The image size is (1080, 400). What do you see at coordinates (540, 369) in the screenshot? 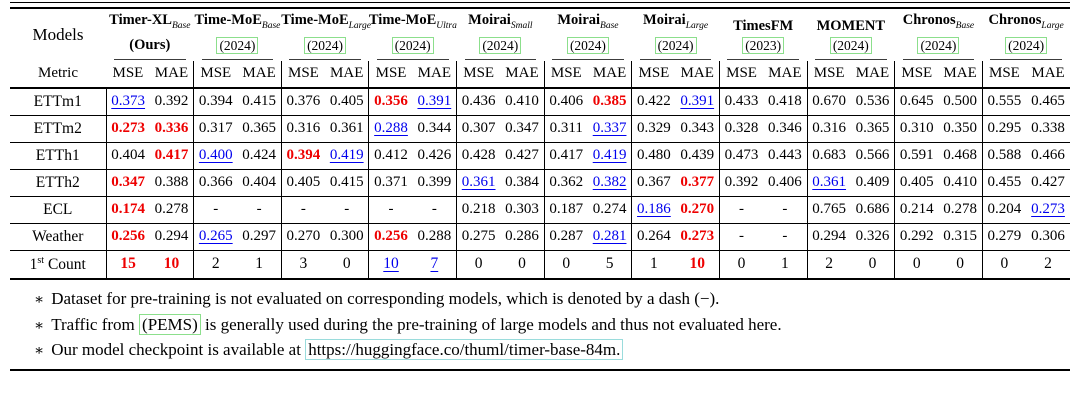
I see `table-bottom-rule` at bounding box center [540, 369].